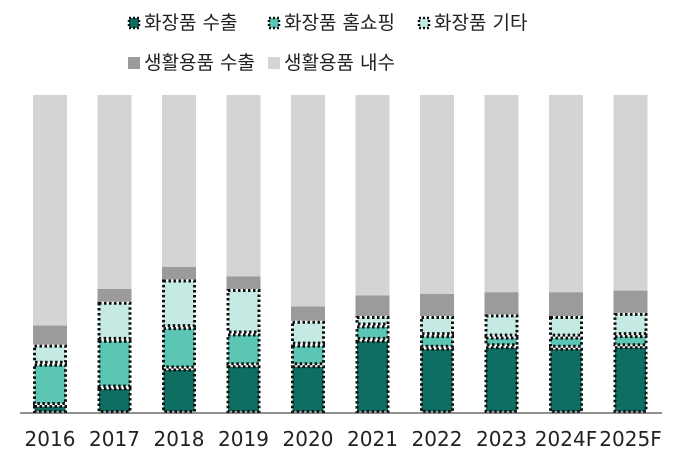 The image size is (680, 460). I want to click on x-tick-label: 2018, so click(179, 439).